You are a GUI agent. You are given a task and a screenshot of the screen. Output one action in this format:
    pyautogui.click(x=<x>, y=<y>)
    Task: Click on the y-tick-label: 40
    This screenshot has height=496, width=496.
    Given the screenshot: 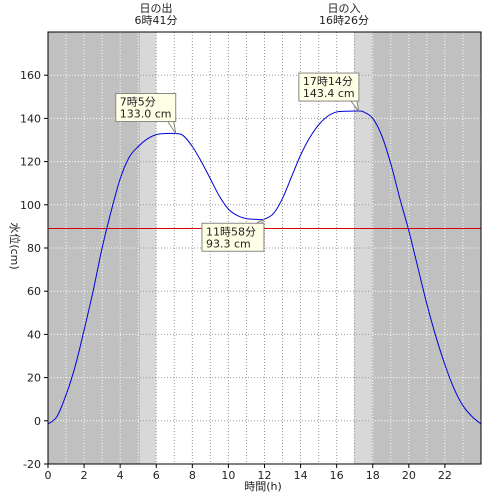 What is the action you would take?
    pyautogui.click(x=34, y=334)
    